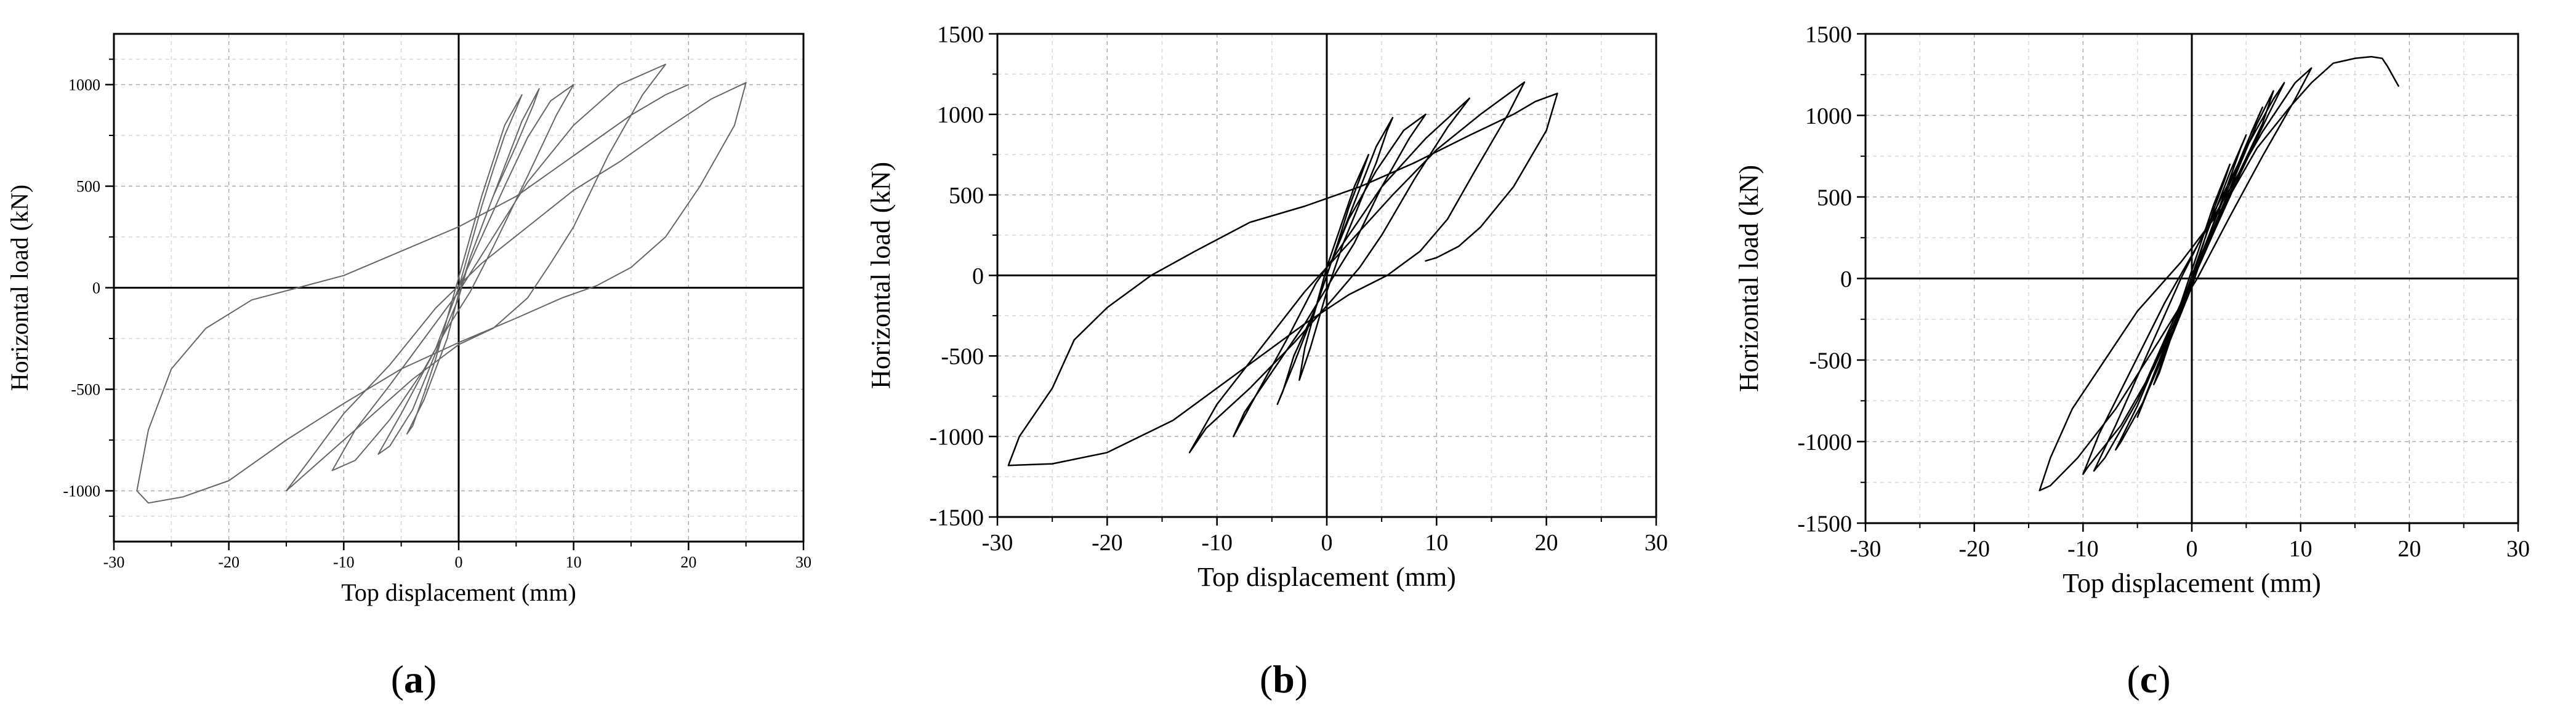  I want to click on panel-label: (c), so click(2148, 679).